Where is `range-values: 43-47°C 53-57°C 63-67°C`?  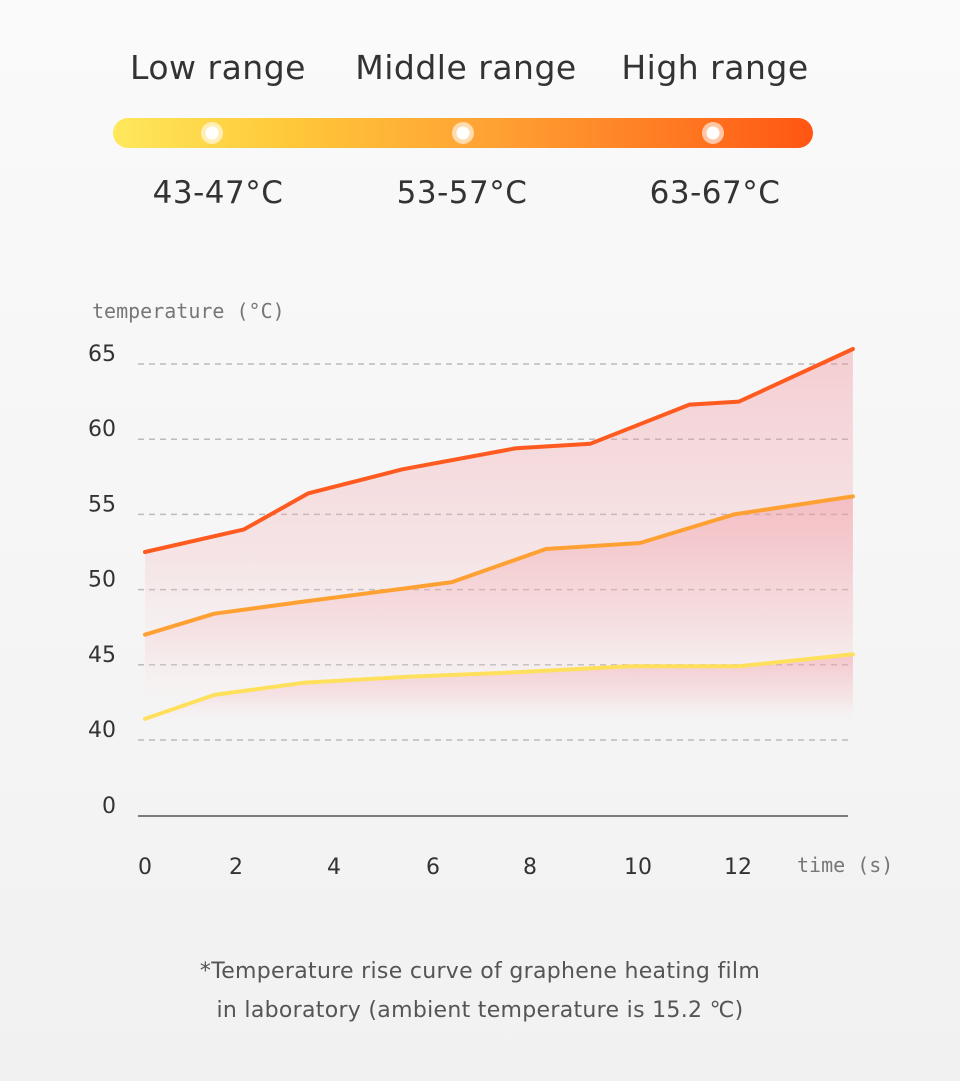
range-values: 43-47°C 53-57°C 63-67°C is located at coordinates (480, 205).